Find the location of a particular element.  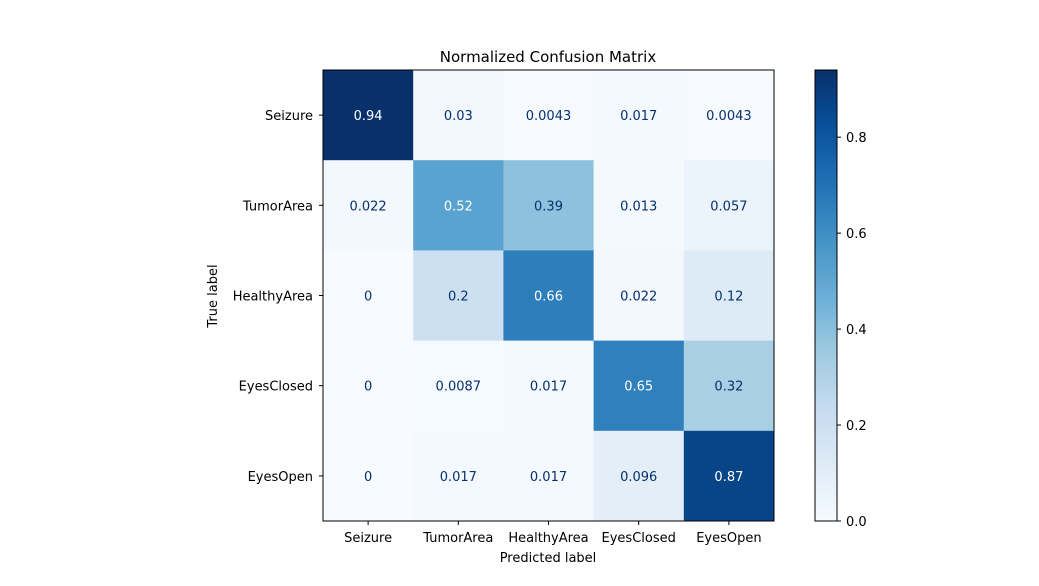

cell-value-label: 0.12 is located at coordinates (728, 297).